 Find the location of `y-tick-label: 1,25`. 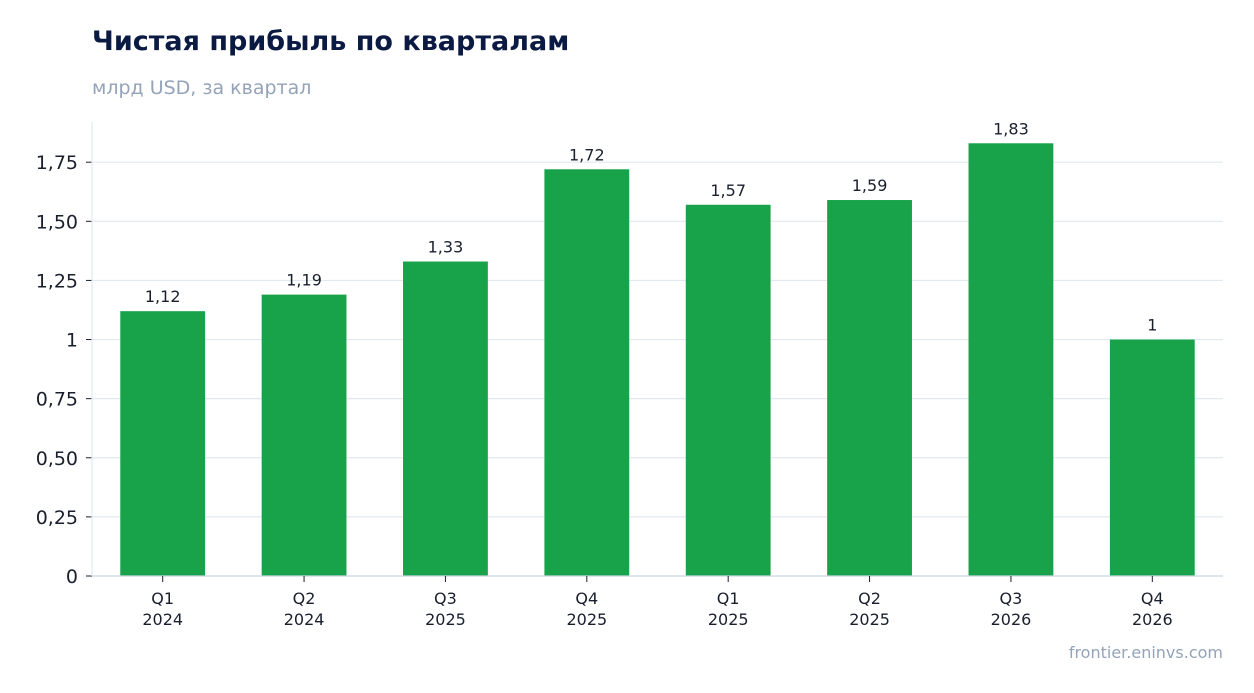

y-tick-label: 1,25 is located at coordinates (57, 281).